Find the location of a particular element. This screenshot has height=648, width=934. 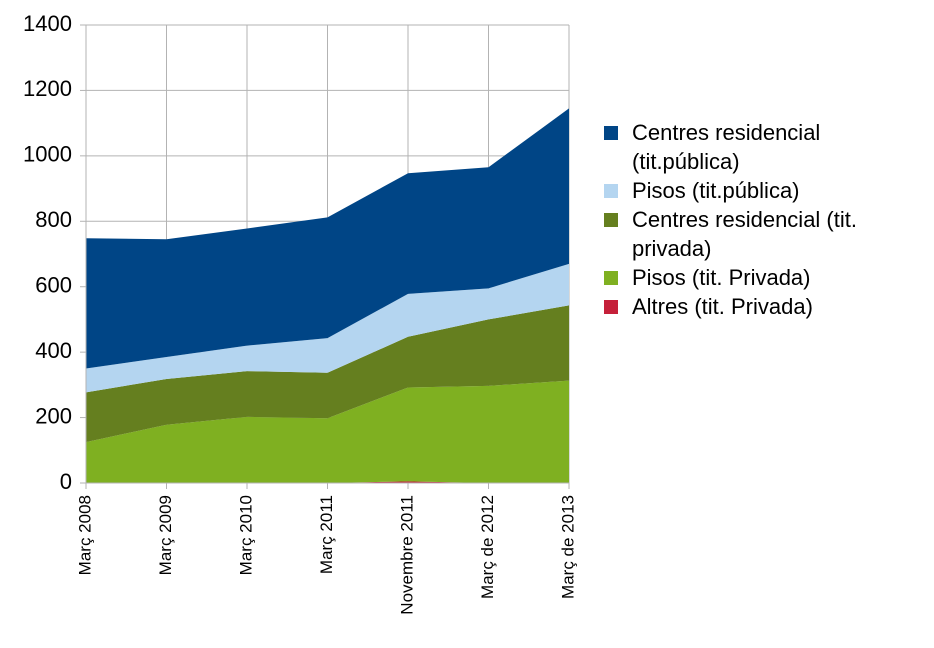

y-tick-label: 1200 is located at coordinates (47, 88).